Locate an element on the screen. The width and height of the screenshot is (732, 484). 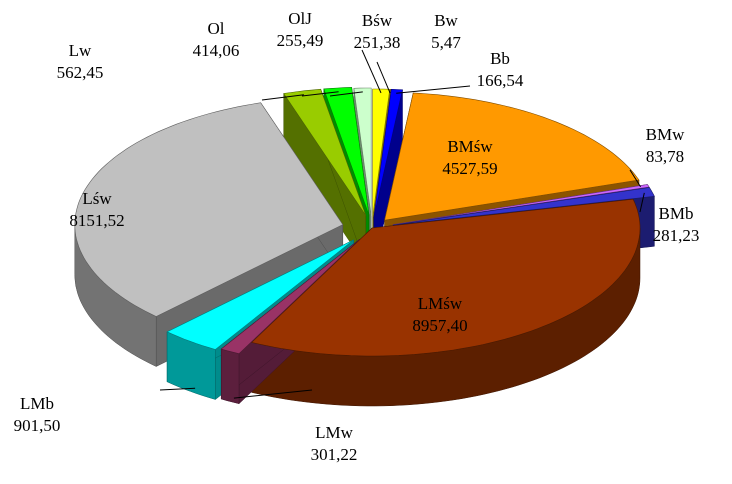
slice-label: Bśw is located at coordinates (377, 20).